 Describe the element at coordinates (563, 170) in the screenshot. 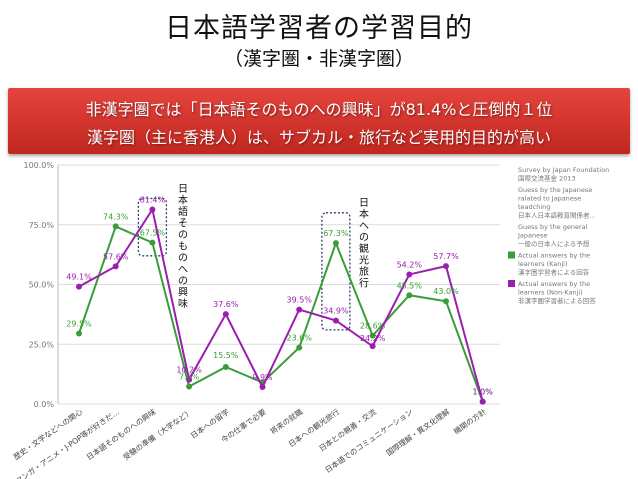

I see `legend-text: Survey by Japan Foundation` at that location.